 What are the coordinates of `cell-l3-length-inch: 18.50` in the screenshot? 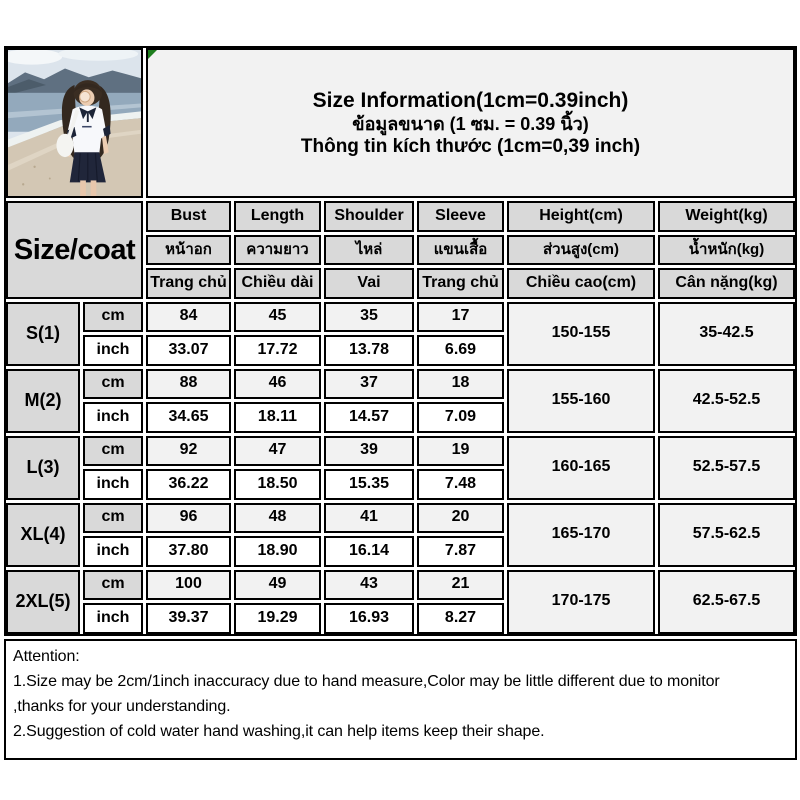 It's located at (277, 484).